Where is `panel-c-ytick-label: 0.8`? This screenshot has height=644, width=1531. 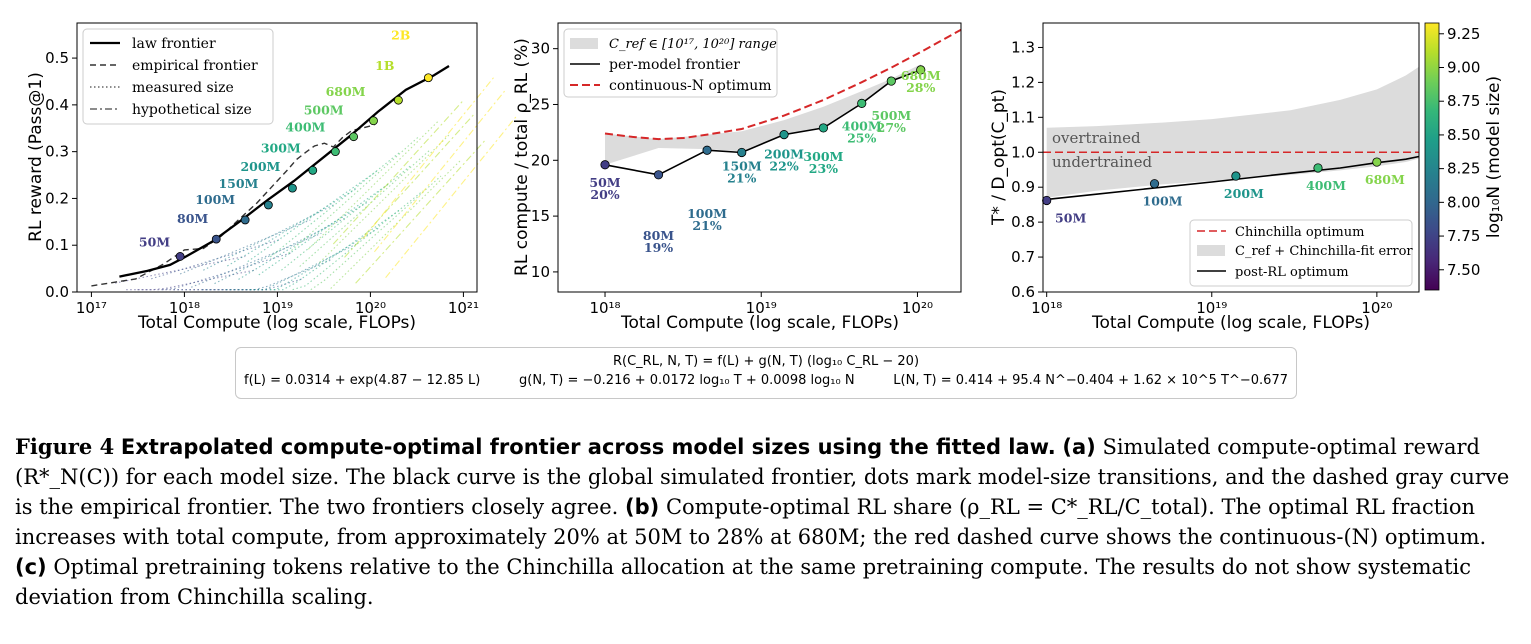
panel-c-ytick-label: 0.8 is located at coordinates (1023, 222).